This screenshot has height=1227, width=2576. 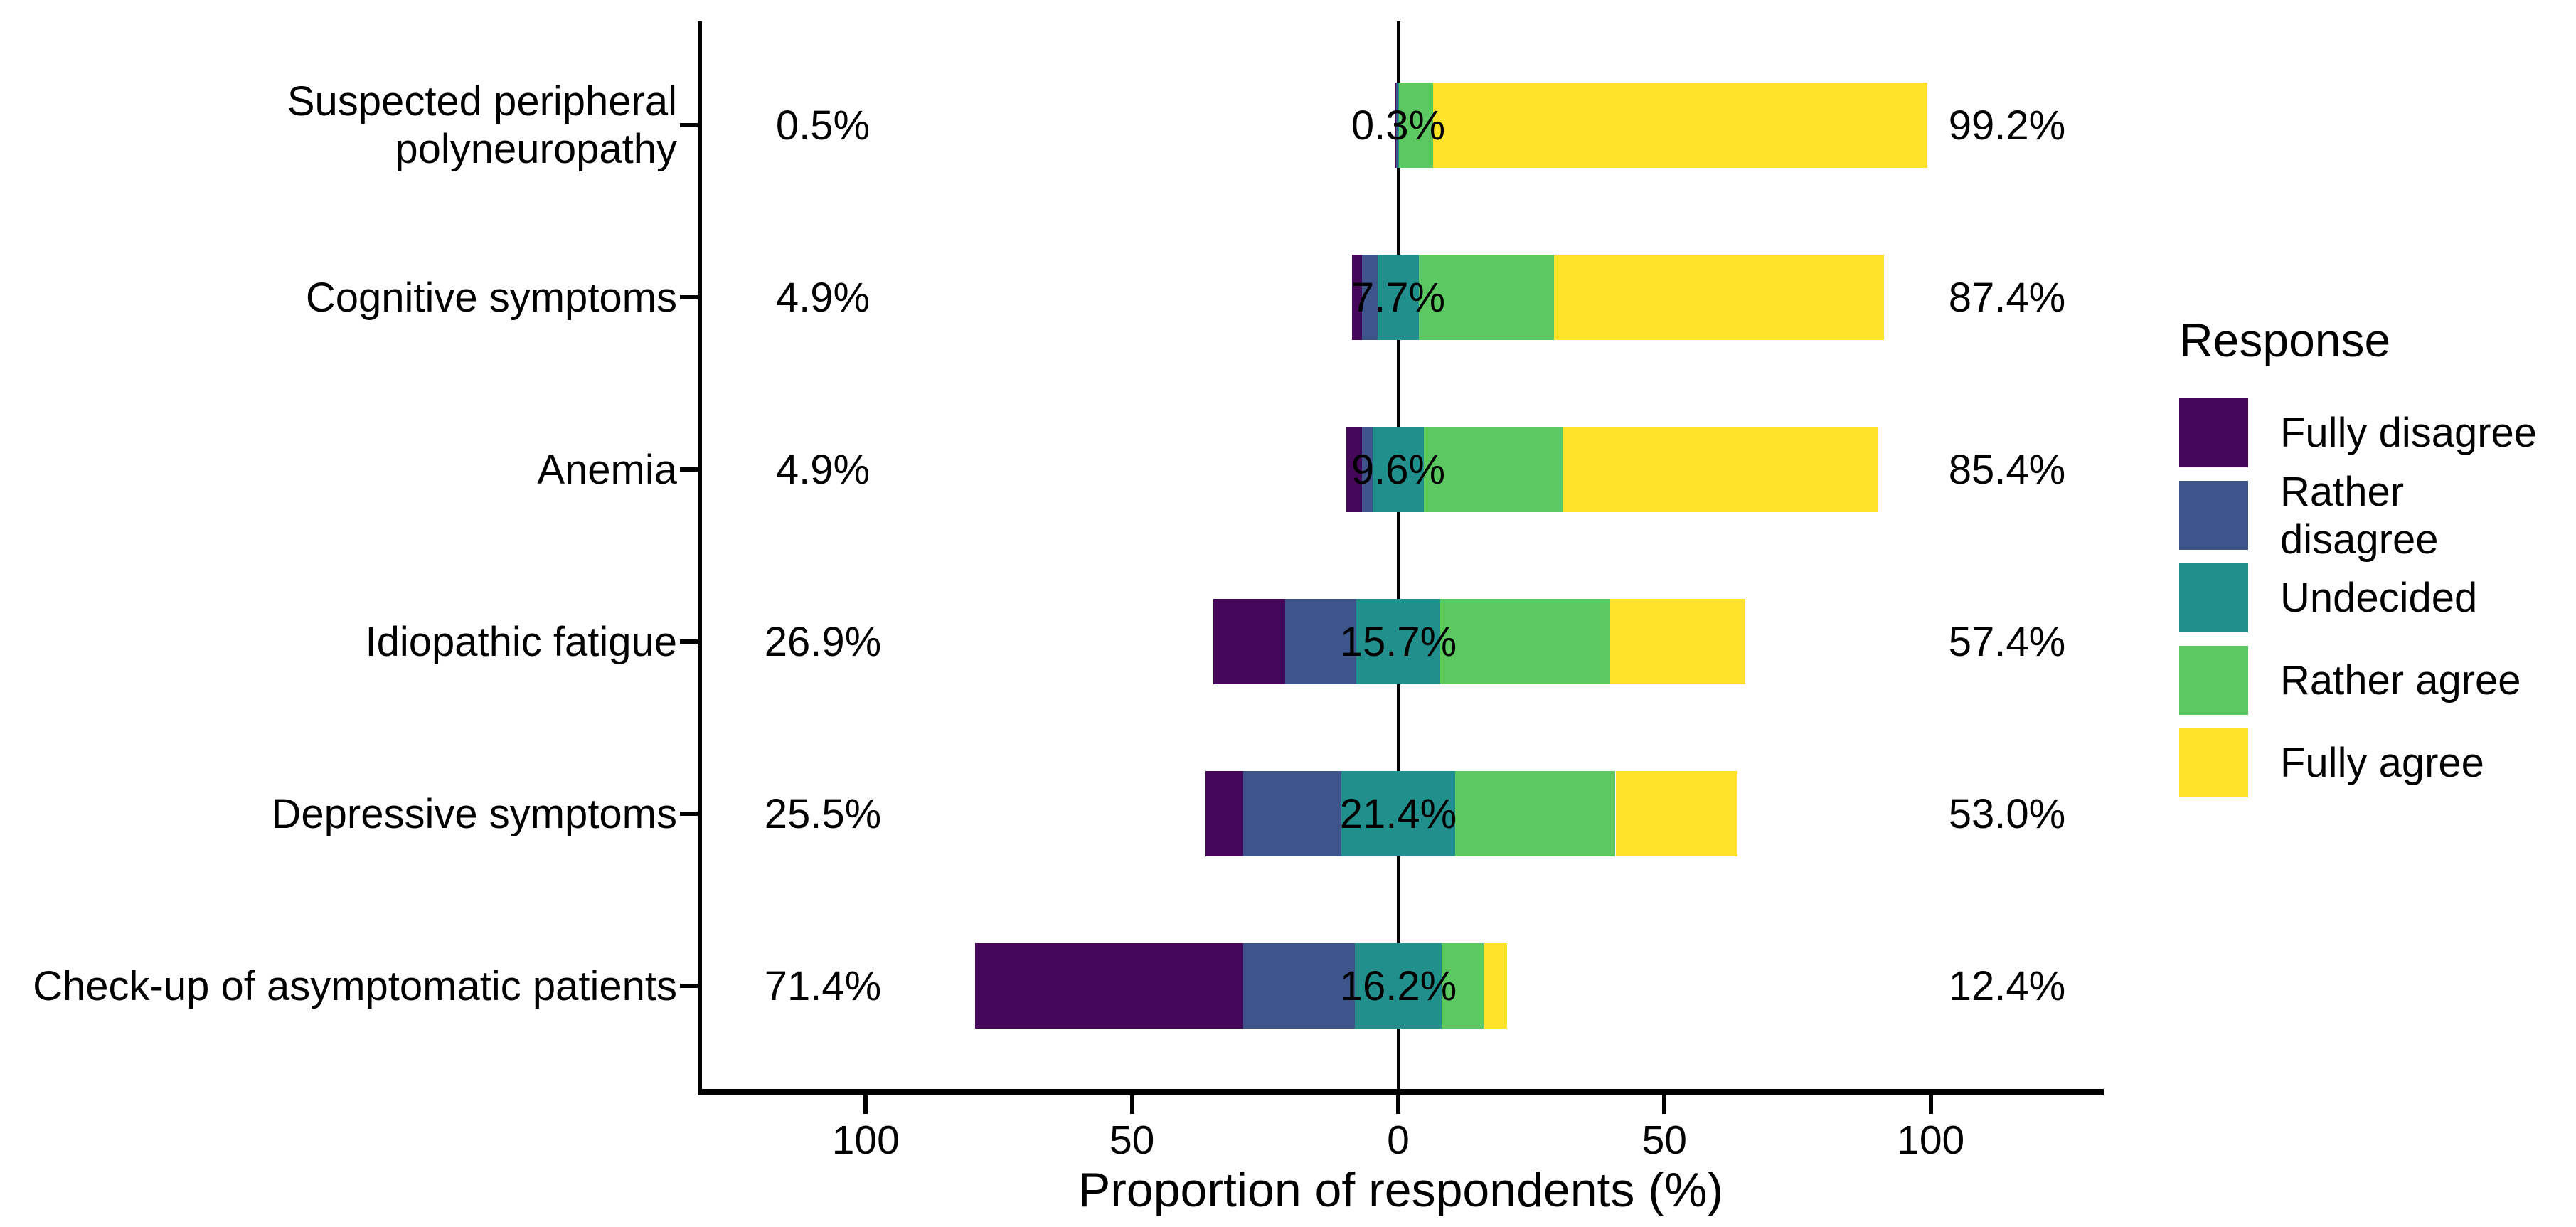 What do you see at coordinates (2213, 597) in the screenshot?
I see `legend-swatch-undecided` at bounding box center [2213, 597].